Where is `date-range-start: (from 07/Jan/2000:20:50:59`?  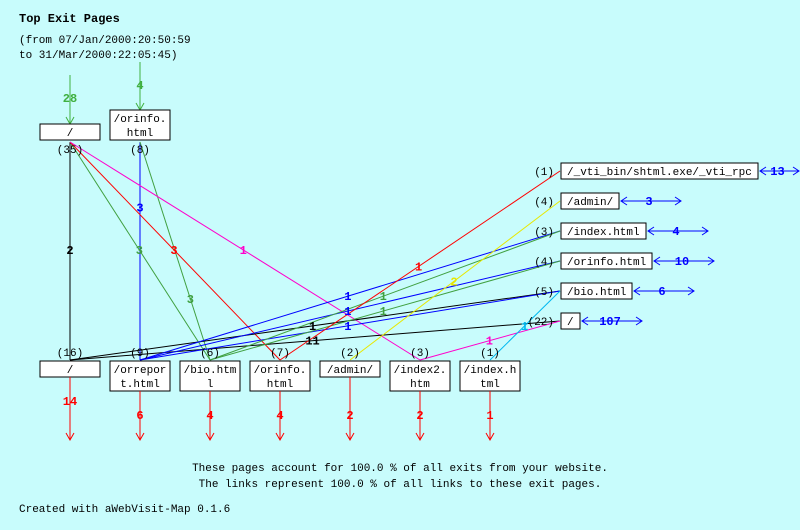 date-range-start: (from 07/Jan/2000:20:50:59 is located at coordinates (105, 41).